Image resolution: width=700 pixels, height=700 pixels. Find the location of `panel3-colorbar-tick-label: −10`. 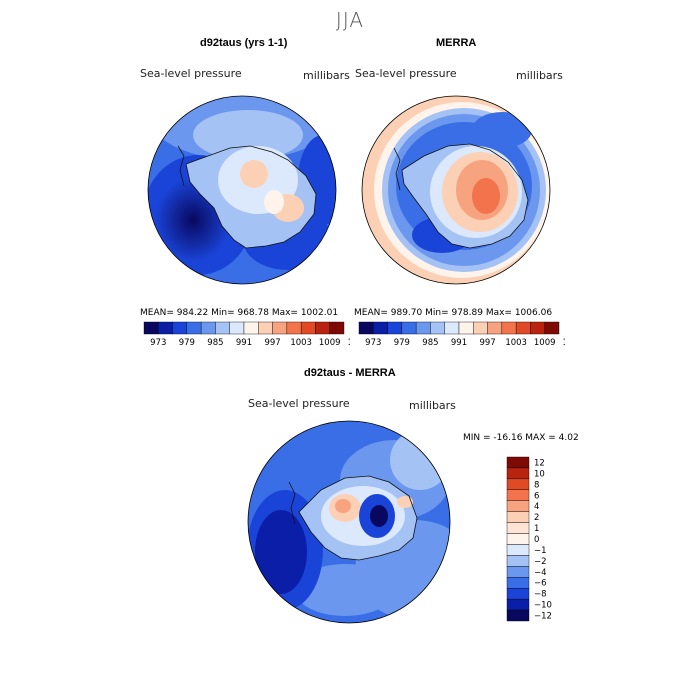

panel3-colorbar-tick-label: −10 is located at coordinates (543, 606).